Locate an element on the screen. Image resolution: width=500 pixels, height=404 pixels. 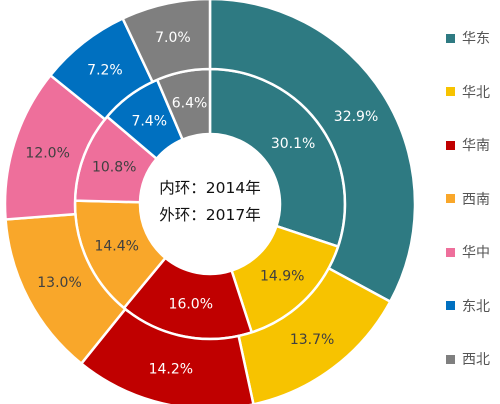
legend-item-6: 东北 is located at coordinates (473, 306).